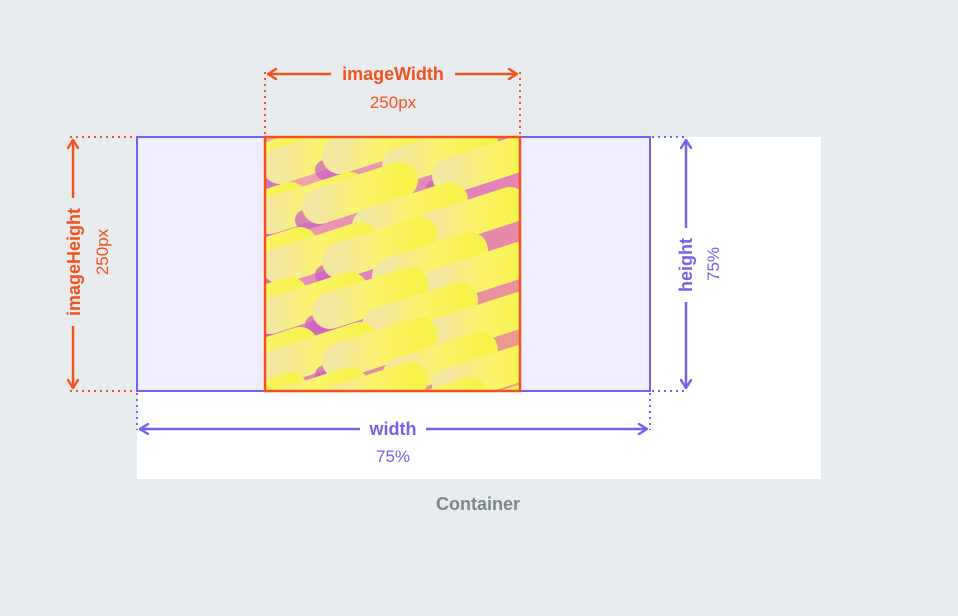  I want to click on image-width-dimension: imageWidth 250px, so click(392, 88).